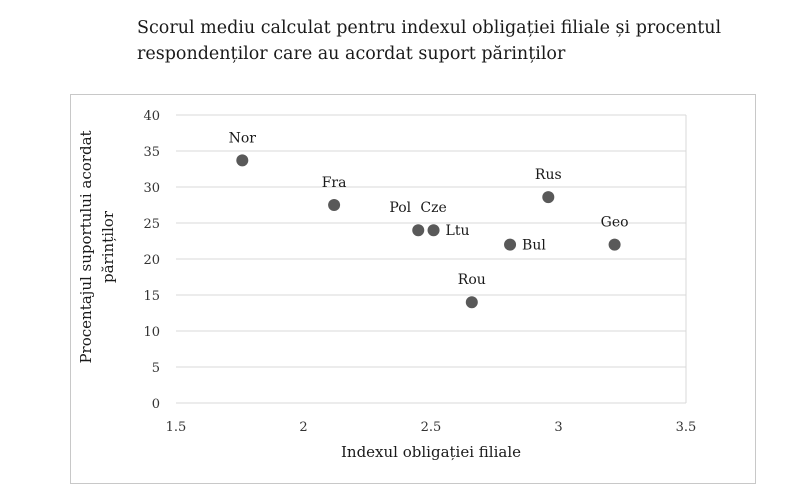 The height and width of the screenshot is (484, 812). I want to click on y-tick-label: 35, so click(151, 152).